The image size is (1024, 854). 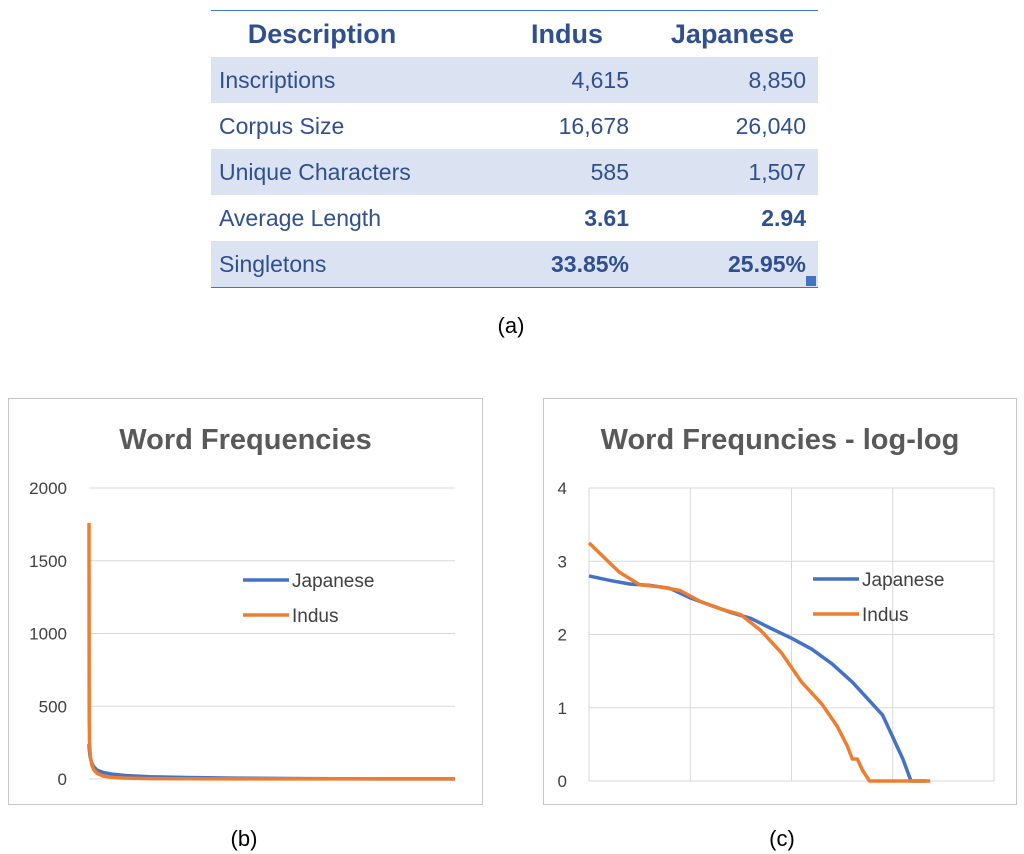 I want to click on y-tick-label: 2000, so click(x=48, y=488).